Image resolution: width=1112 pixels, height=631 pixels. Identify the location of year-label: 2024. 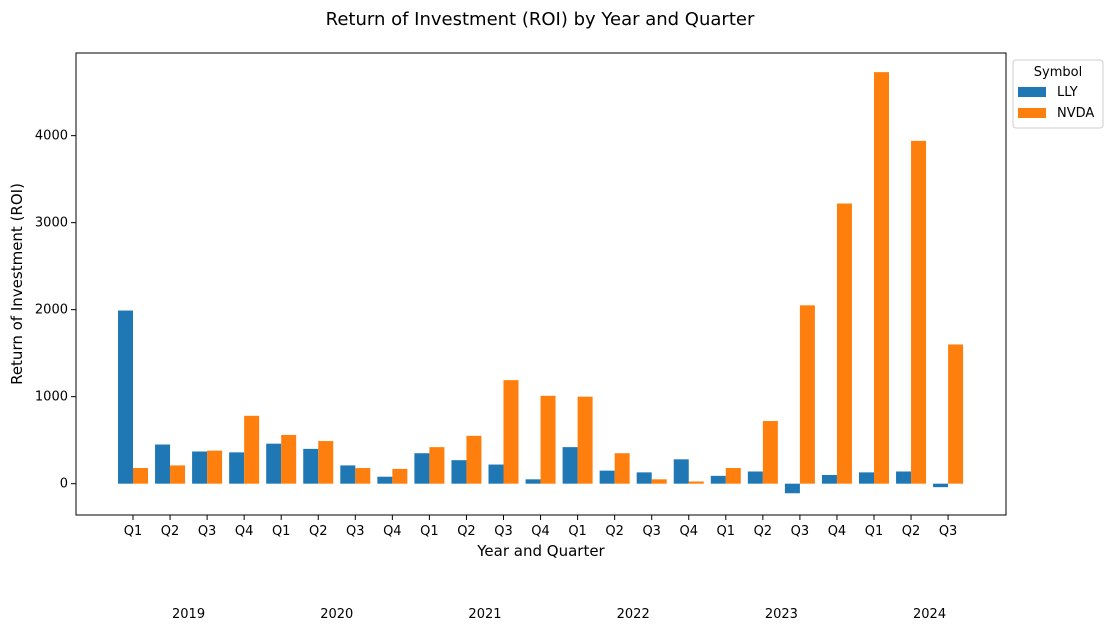
(929, 614).